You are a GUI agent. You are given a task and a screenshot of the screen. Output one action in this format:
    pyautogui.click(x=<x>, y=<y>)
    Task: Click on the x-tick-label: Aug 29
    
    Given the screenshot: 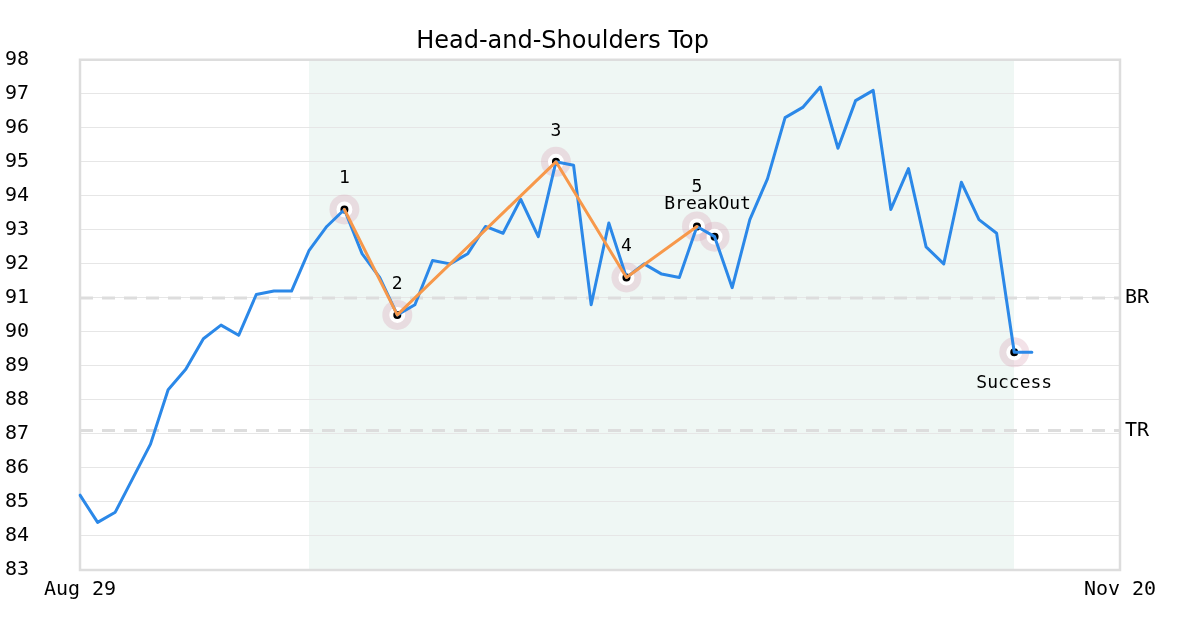 What is the action you would take?
    pyautogui.click(x=80, y=588)
    